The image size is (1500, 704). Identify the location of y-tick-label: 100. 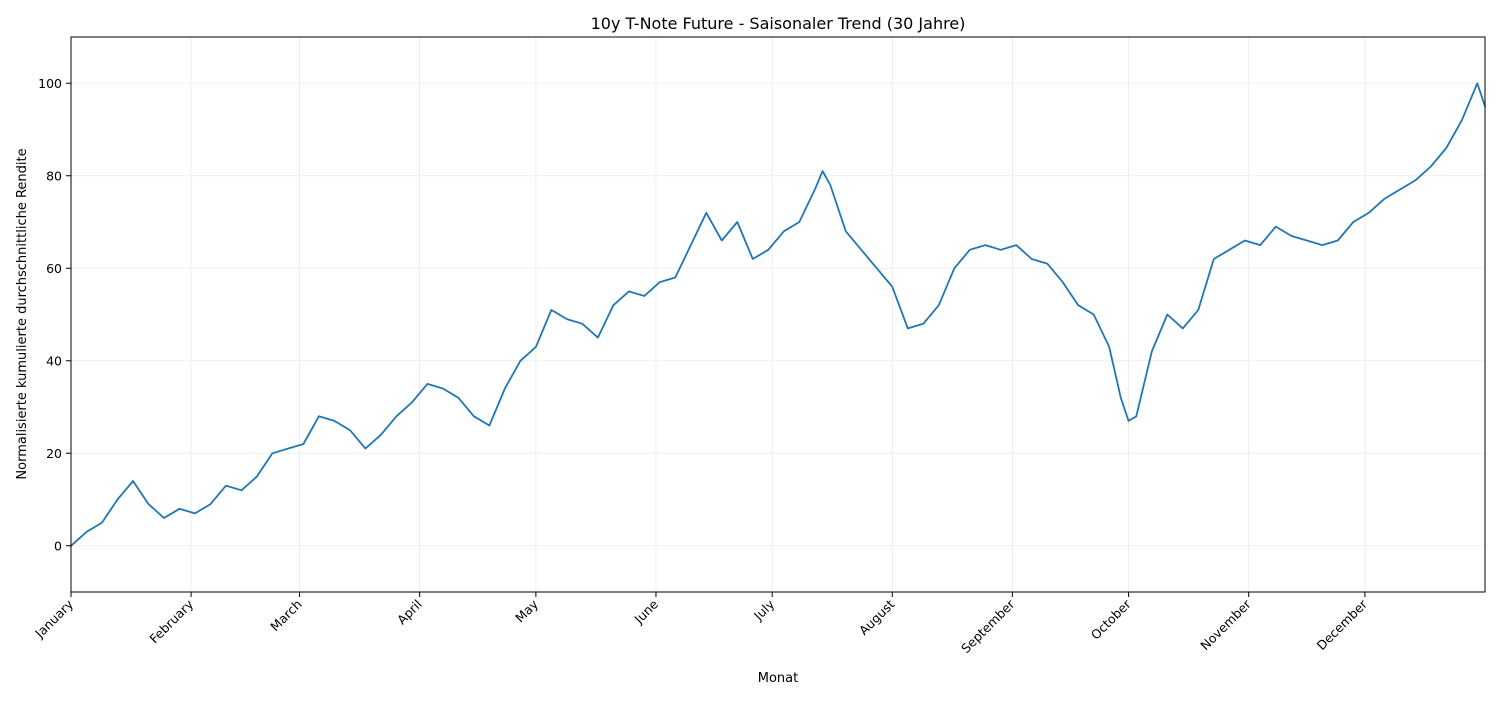
(50, 83).